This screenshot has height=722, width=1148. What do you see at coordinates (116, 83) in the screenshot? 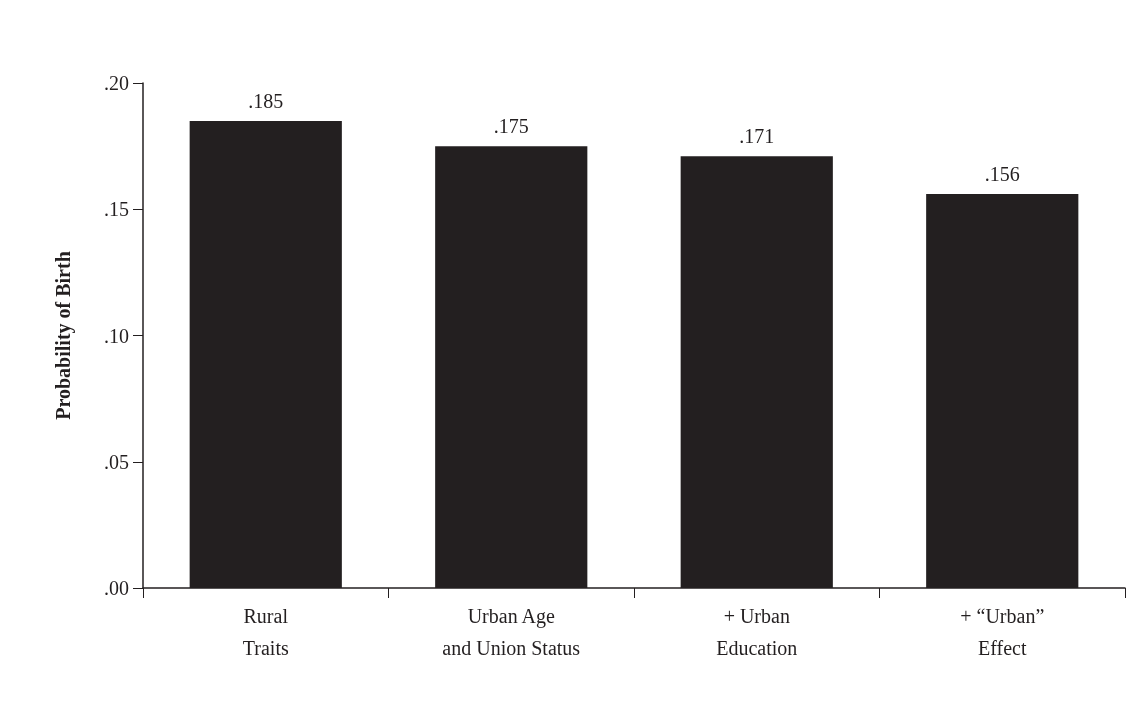
I see `y-tick-label: .20` at bounding box center [116, 83].